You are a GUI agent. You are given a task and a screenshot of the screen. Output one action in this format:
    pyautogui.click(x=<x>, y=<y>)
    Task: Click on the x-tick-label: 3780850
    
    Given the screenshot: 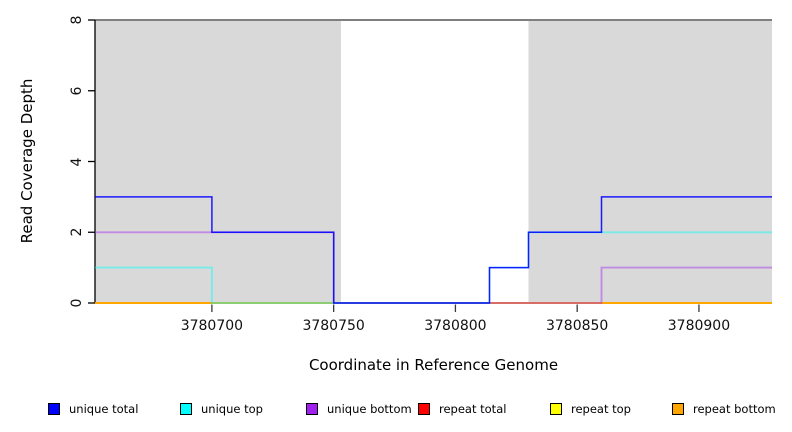 What is the action you would take?
    pyautogui.click(x=577, y=326)
    